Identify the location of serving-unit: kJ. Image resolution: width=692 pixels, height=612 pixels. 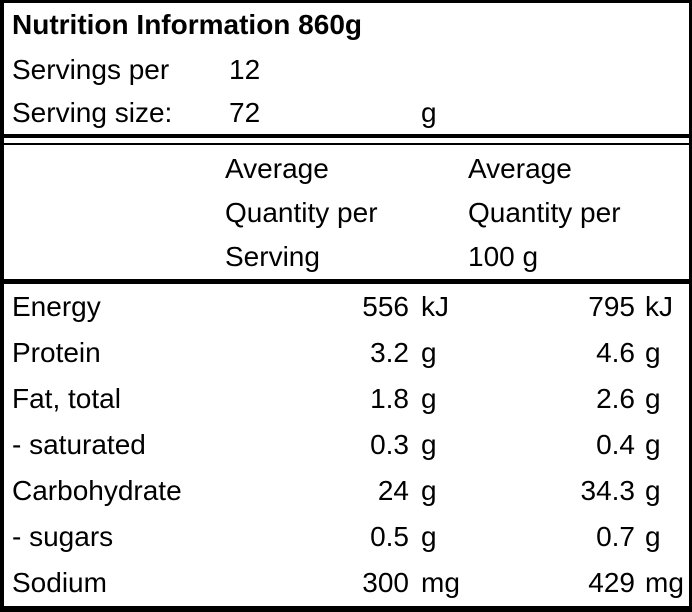
(435, 306).